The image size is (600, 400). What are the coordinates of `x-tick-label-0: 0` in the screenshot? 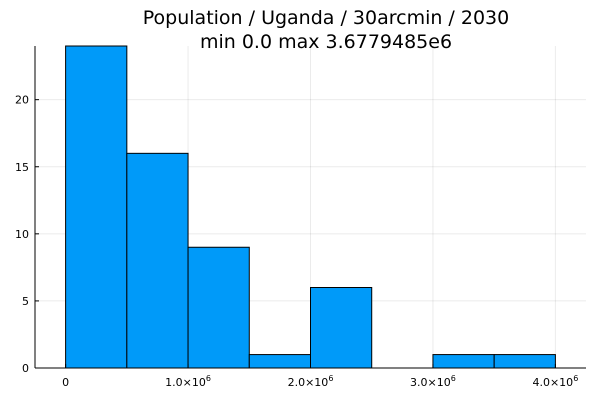 It's located at (65, 382).